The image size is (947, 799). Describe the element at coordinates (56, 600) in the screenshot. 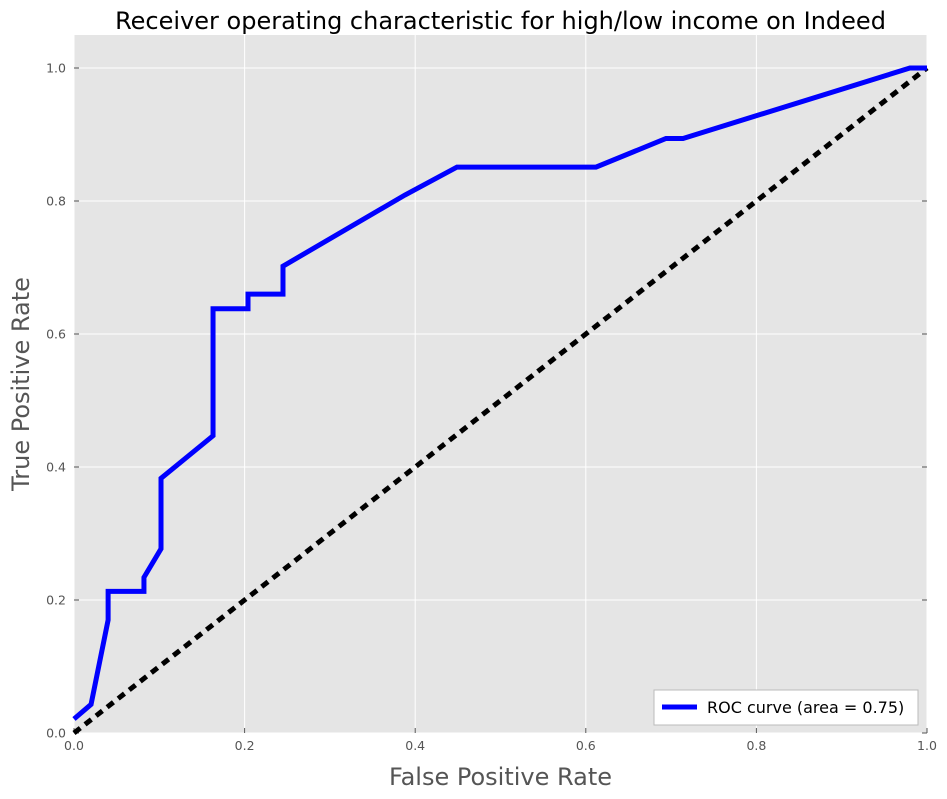

I see `y-tick-label: 0.2` at that location.